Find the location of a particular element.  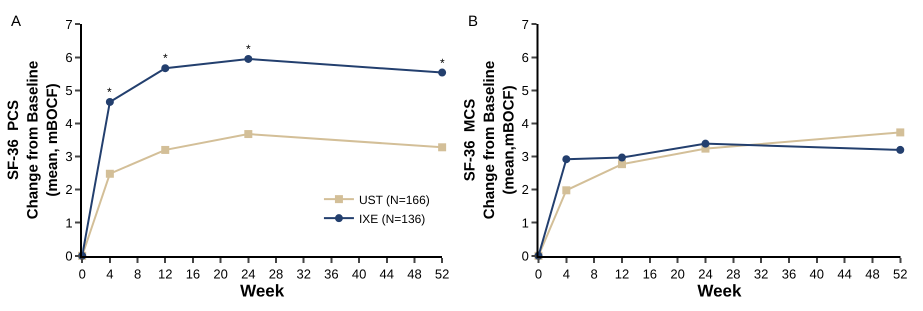

legend-label: IXE (N=136) is located at coordinates (392, 219).